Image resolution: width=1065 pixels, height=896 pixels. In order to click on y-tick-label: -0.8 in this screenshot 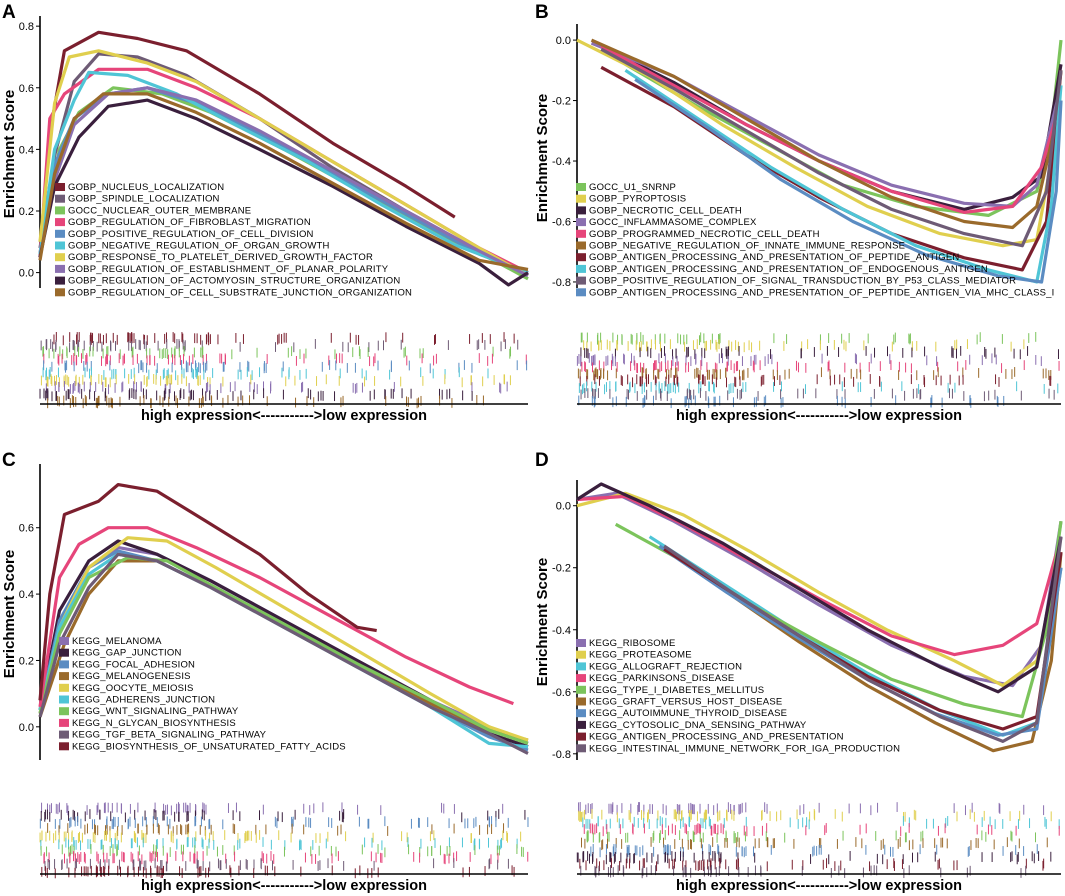, I will do `click(561, 755)`.